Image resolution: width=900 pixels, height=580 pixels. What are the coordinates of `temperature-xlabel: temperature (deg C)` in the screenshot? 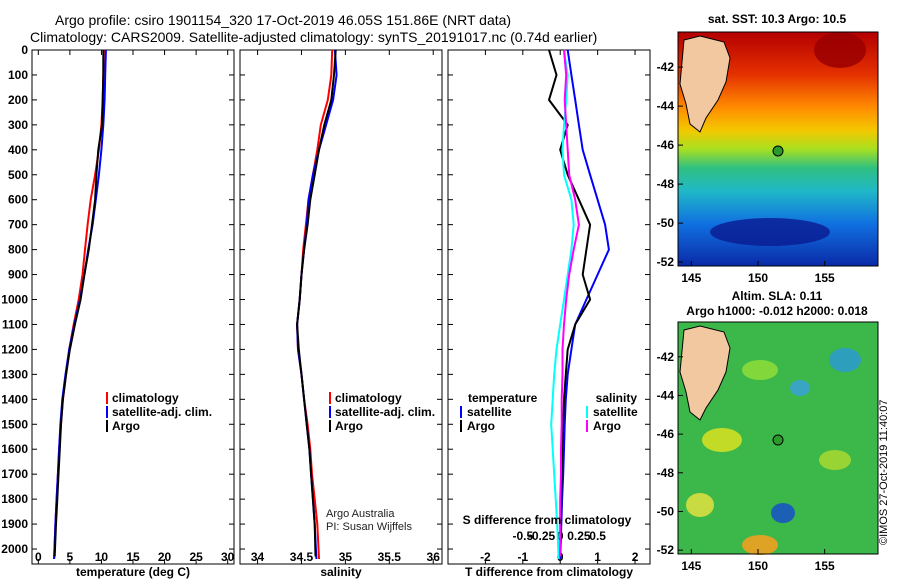 It's located at (133, 572).